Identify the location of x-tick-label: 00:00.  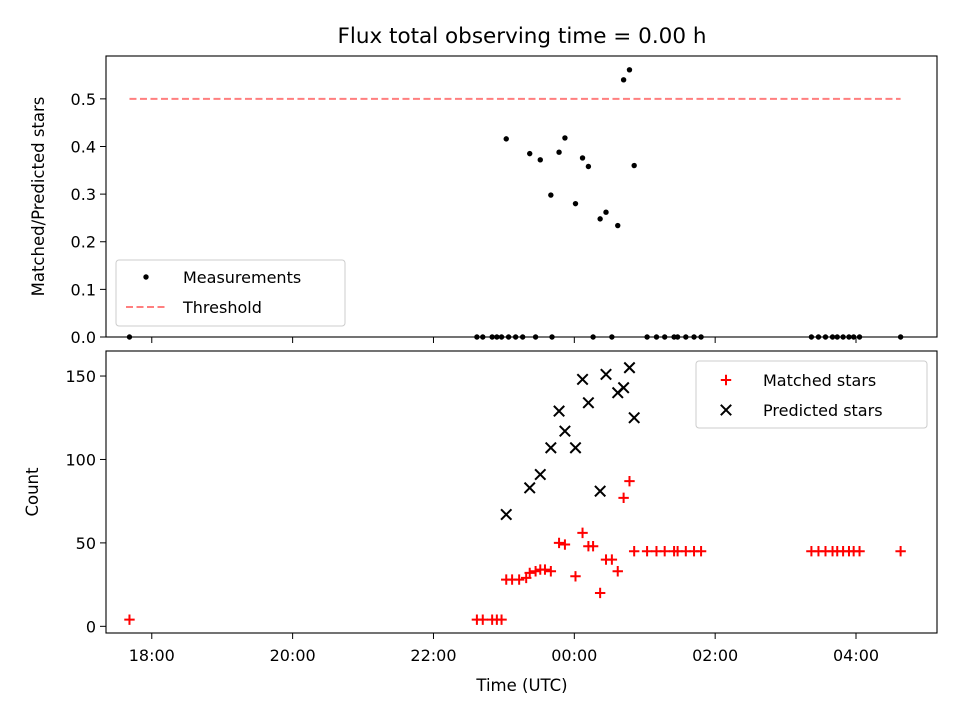
(574, 655).